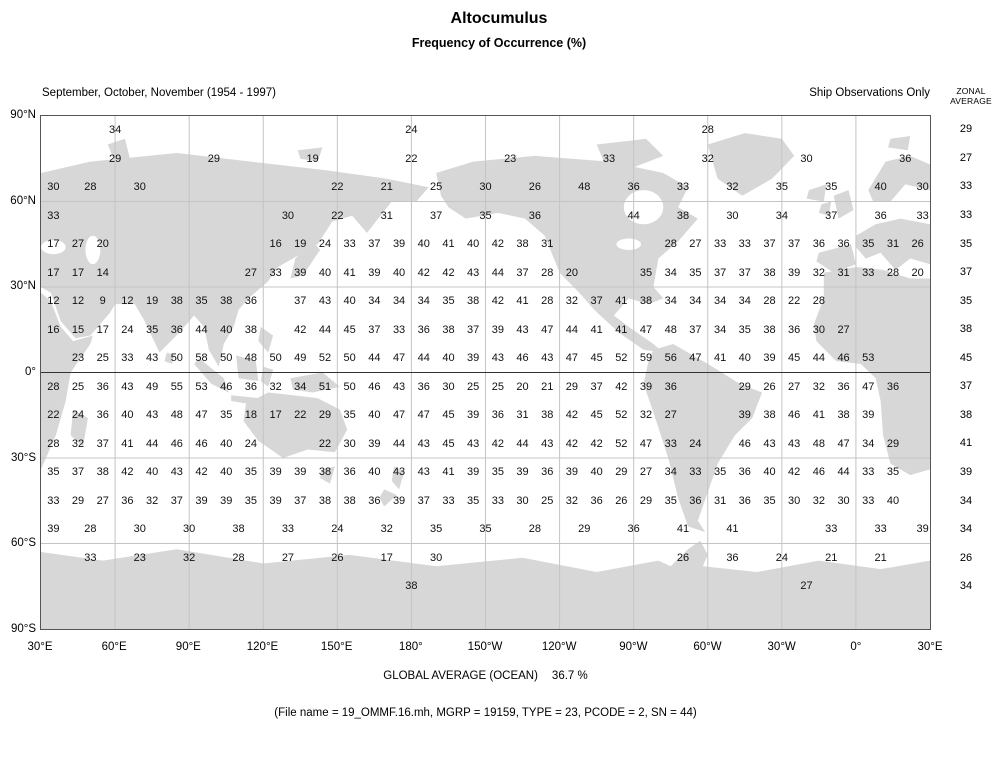 Image resolution: width=998 pixels, height=760 pixels. I want to click on grid-value: 19, so click(152, 301).